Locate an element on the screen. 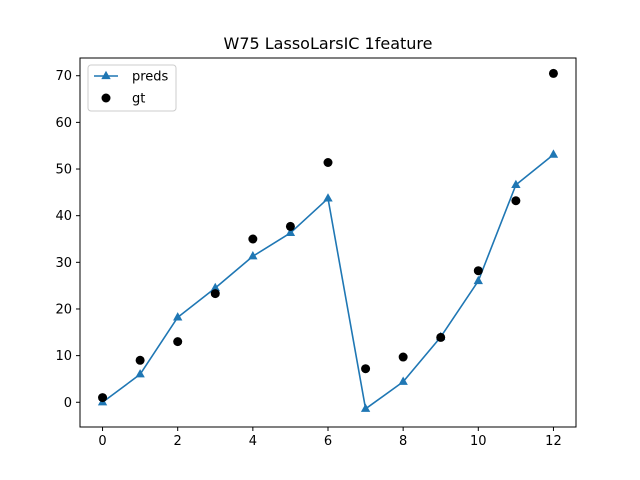  x-tick-label-4: 8 is located at coordinates (403, 441).